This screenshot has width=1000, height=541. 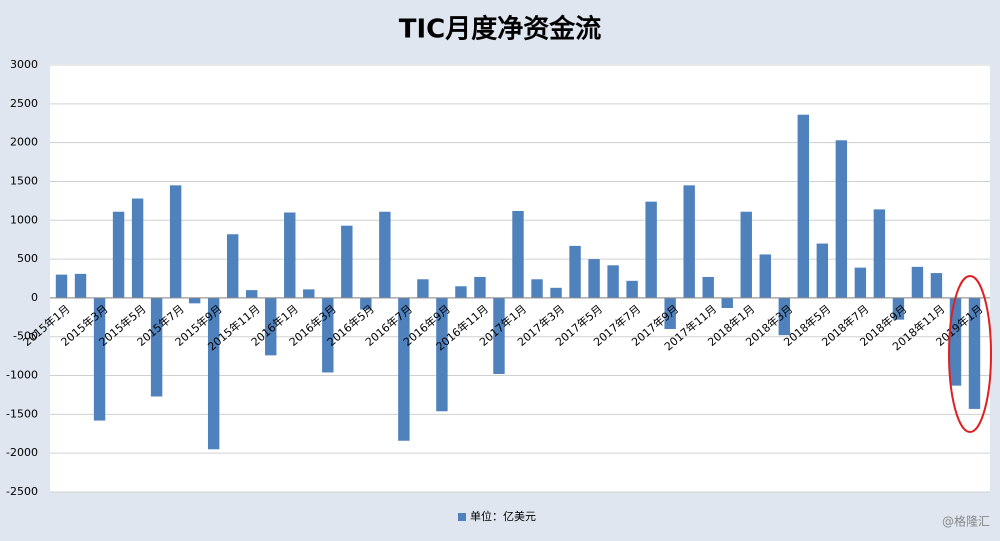 I want to click on y-tick-label: 2000, so click(x=24, y=142).